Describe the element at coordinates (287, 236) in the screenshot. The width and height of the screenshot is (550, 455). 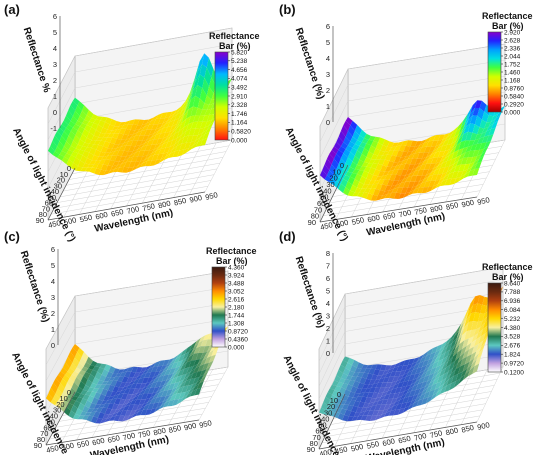
I see `panel-label: (d)` at that location.